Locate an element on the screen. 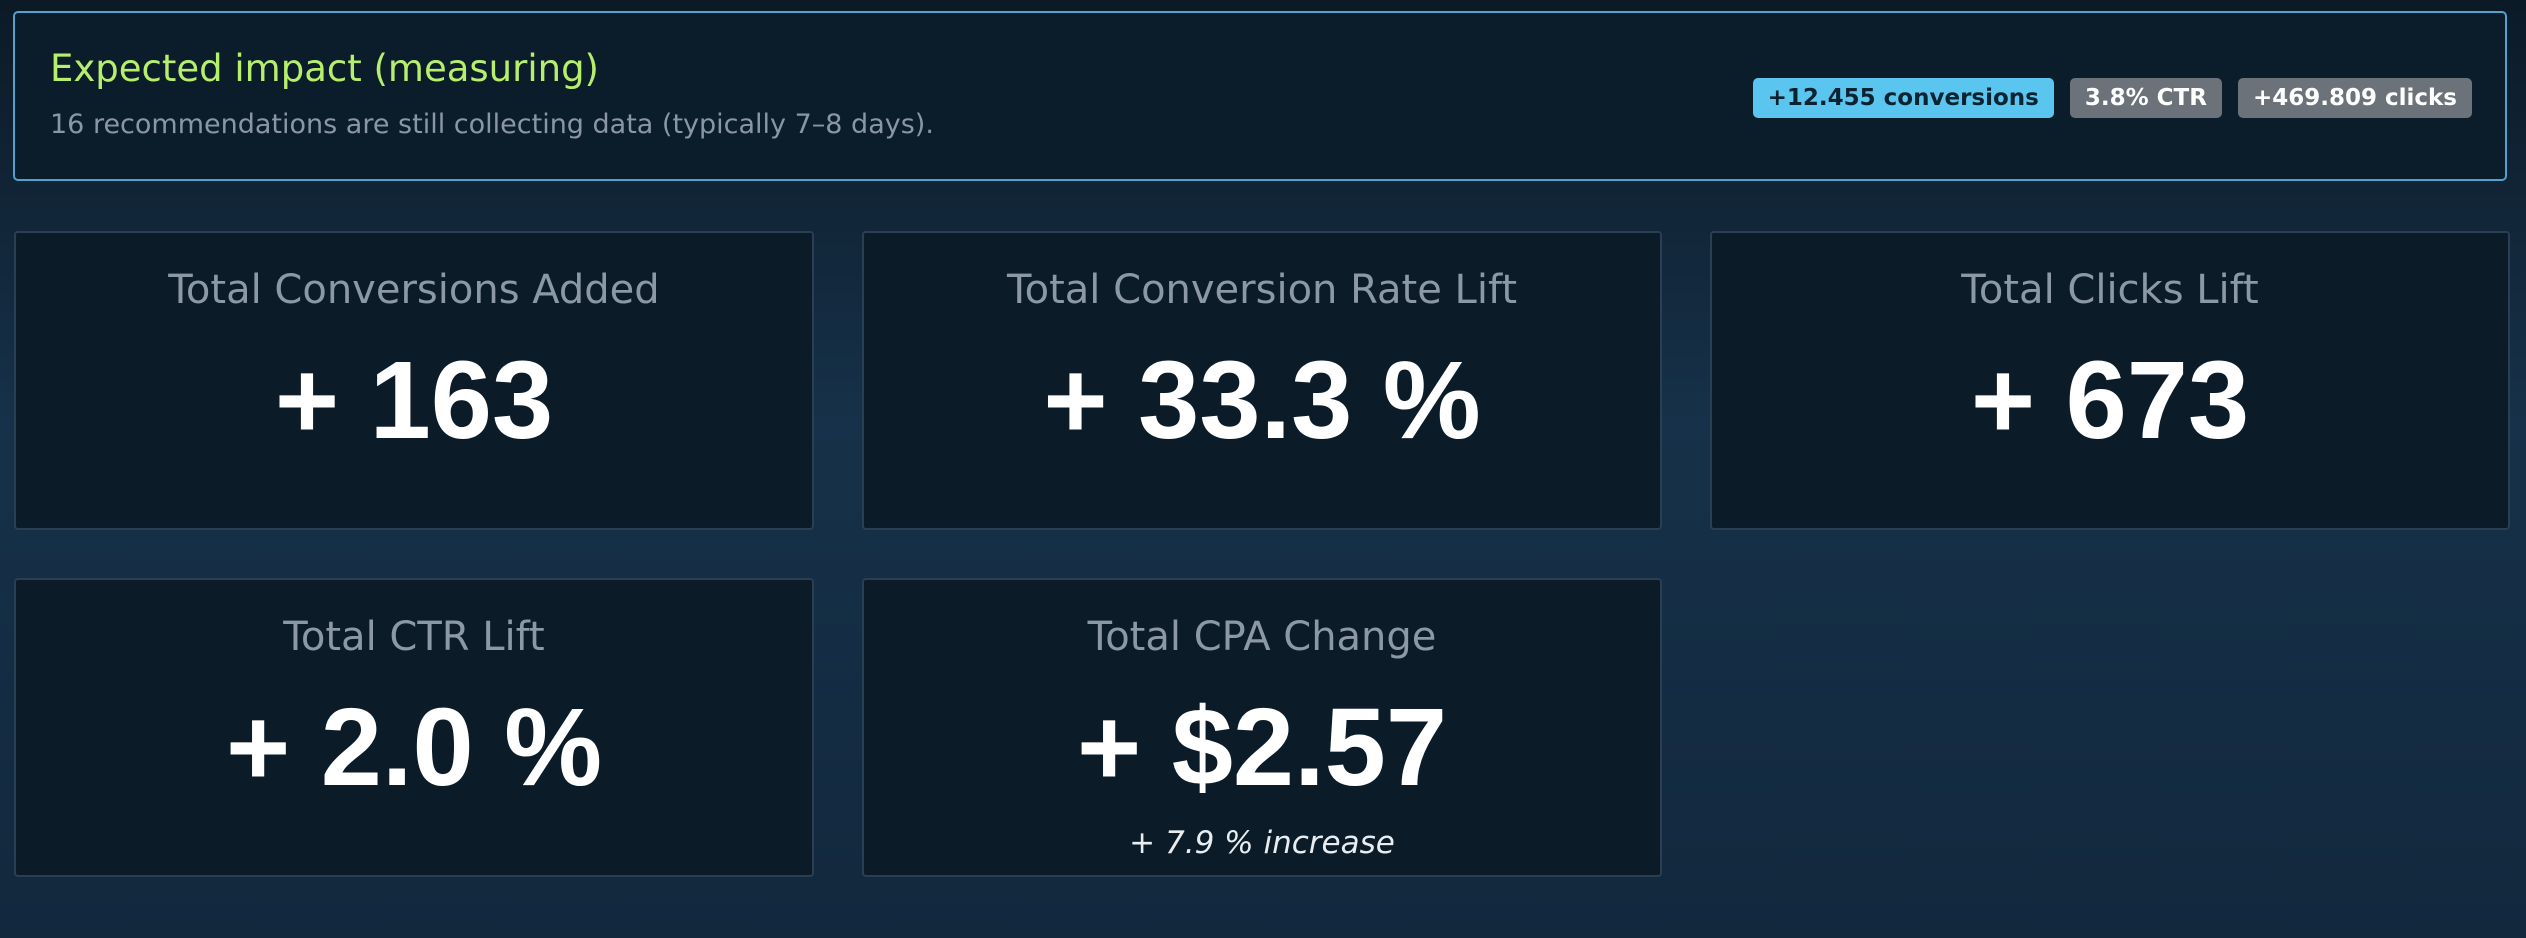 The image size is (2526, 938). card-label: Total Conversion Rate Lift is located at coordinates (1262, 290).